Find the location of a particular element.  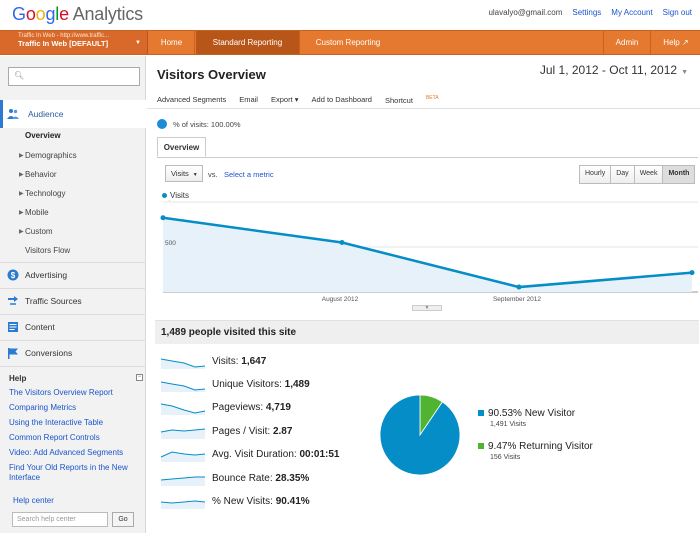

pie-legend-label: 90.53% New Visitor is located at coordinates (532, 413).